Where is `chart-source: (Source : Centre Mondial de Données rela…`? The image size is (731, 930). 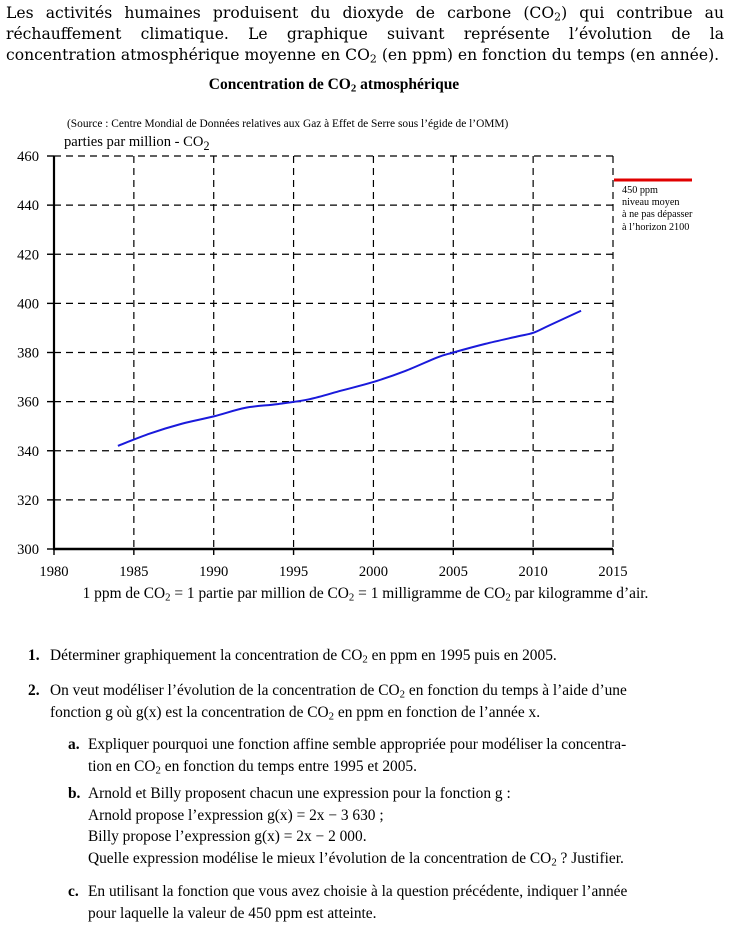 chart-source: (Source : Centre Mondial de Données rela… is located at coordinates (288, 124).